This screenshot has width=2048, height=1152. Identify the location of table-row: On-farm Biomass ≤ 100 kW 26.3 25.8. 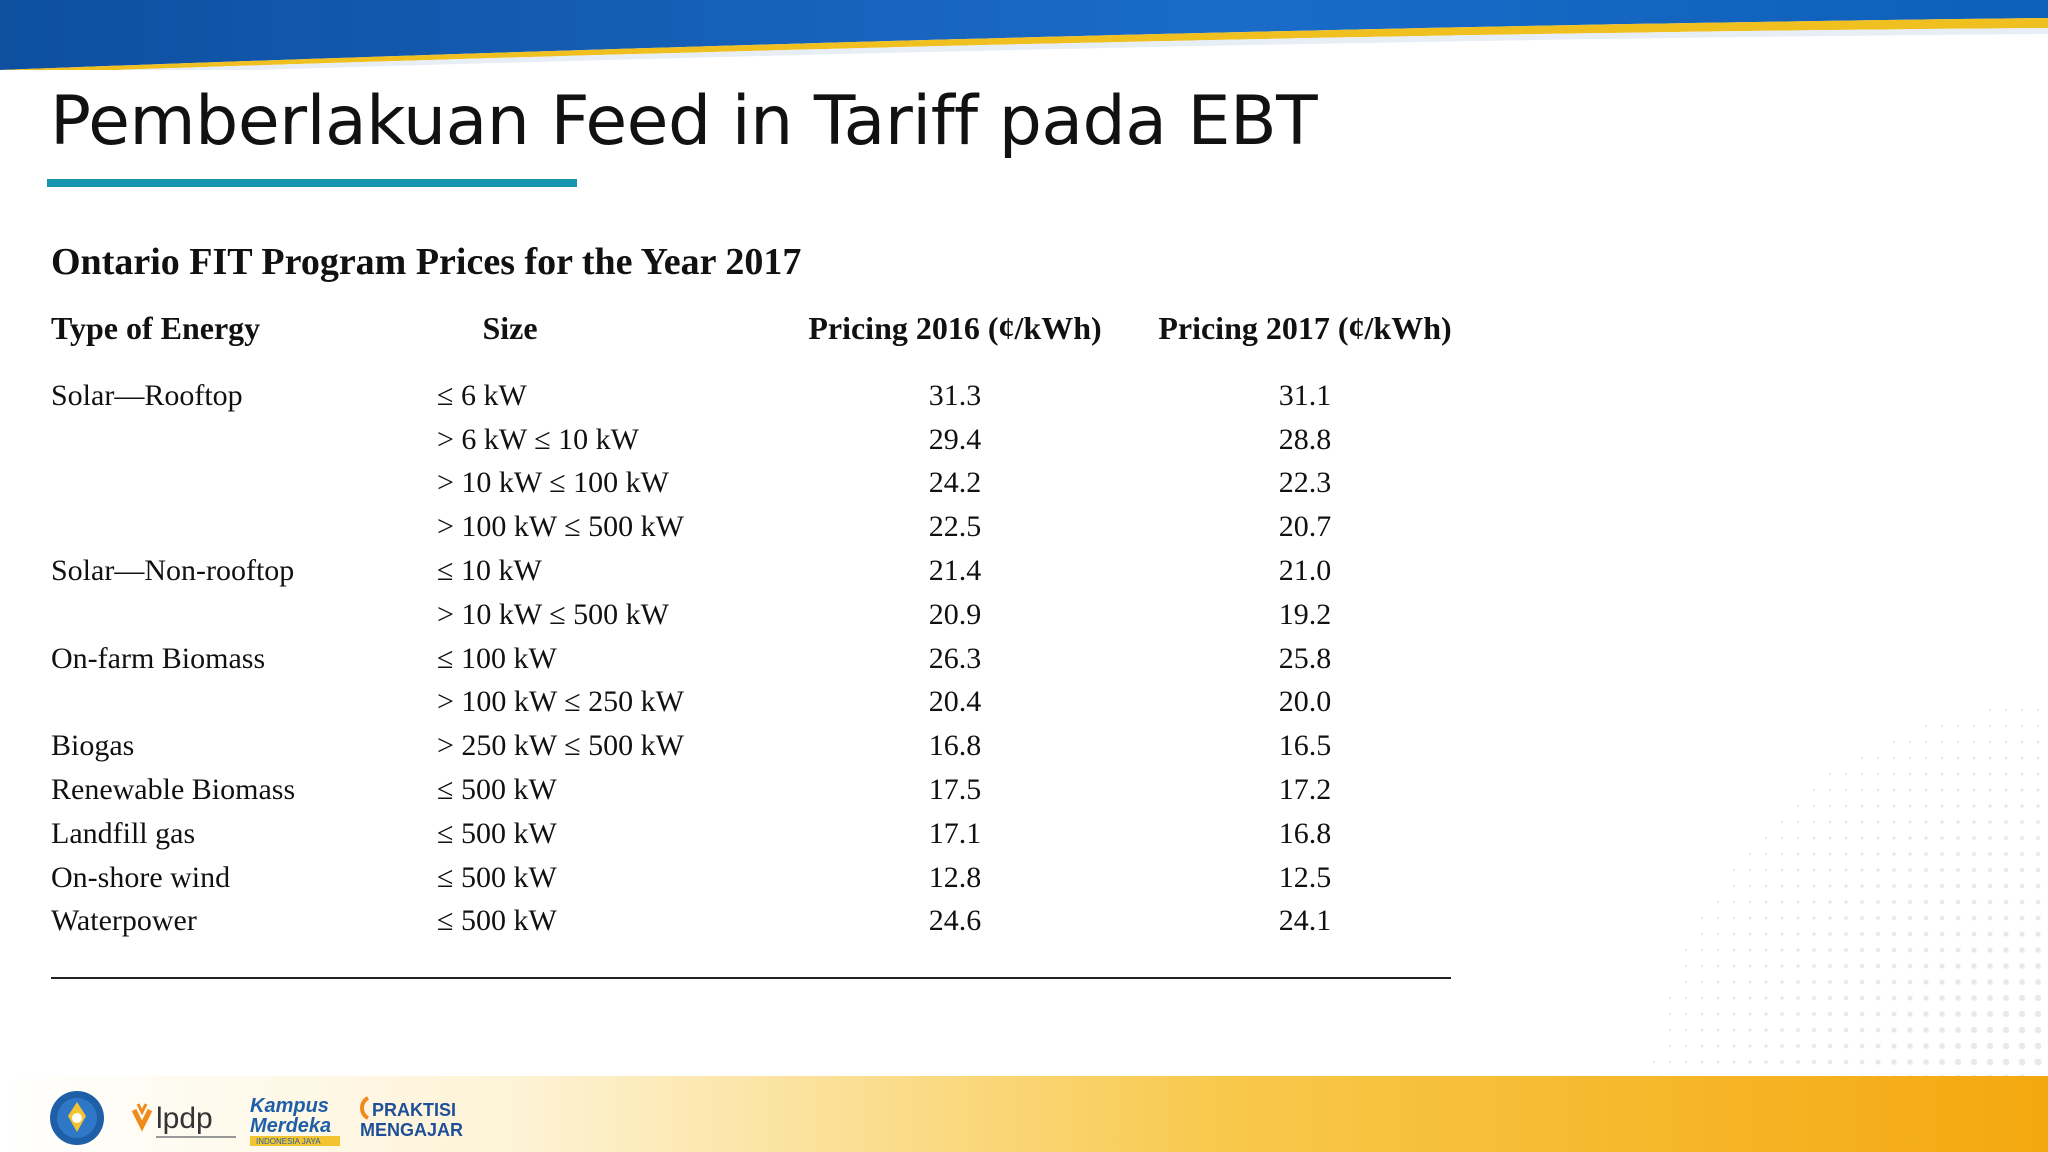
(758, 659).